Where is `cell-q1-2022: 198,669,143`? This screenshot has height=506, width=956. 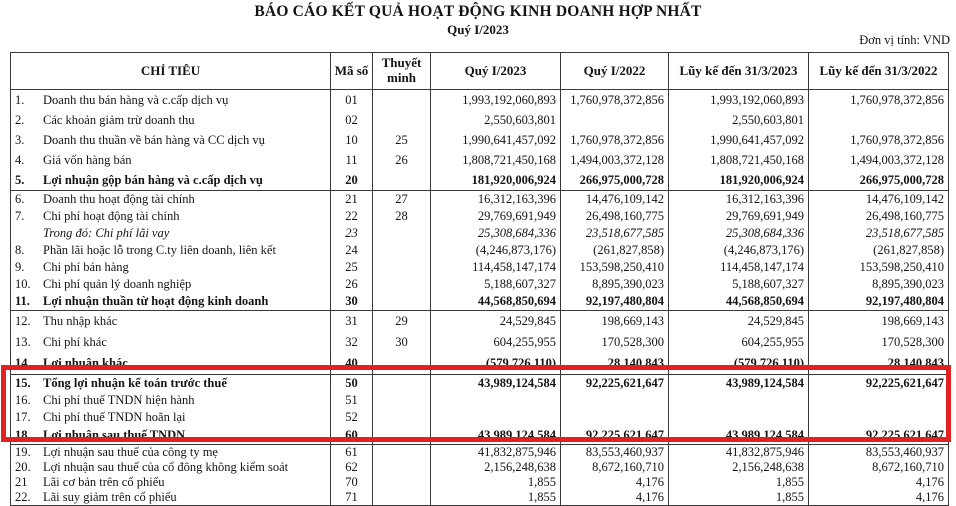 cell-q1-2022: 198,669,143 is located at coordinates (614, 321).